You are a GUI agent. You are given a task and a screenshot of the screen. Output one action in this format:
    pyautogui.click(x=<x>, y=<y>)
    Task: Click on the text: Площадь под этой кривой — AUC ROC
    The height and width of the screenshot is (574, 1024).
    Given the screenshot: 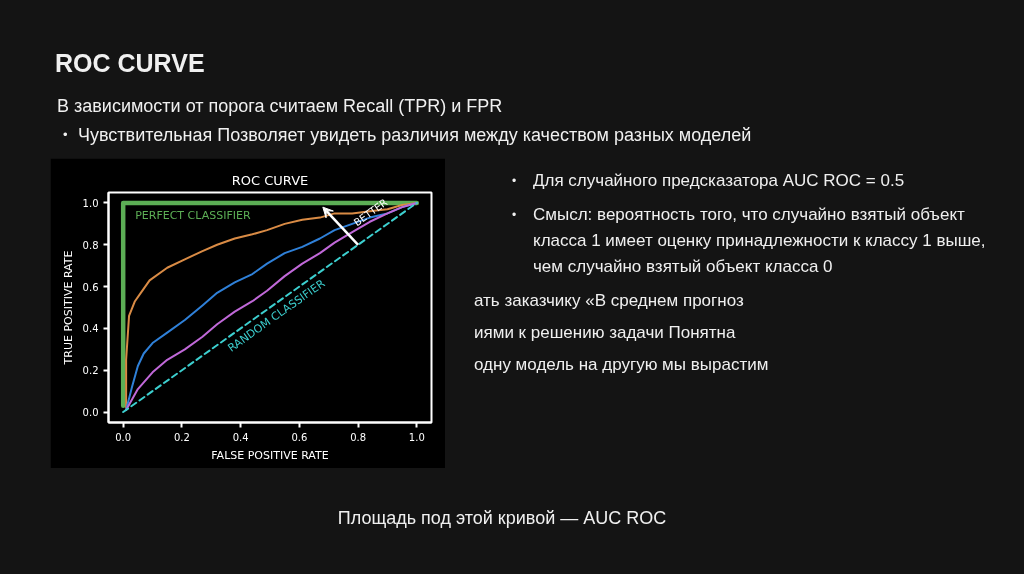 What is the action you would take?
    pyautogui.click(x=502, y=518)
    